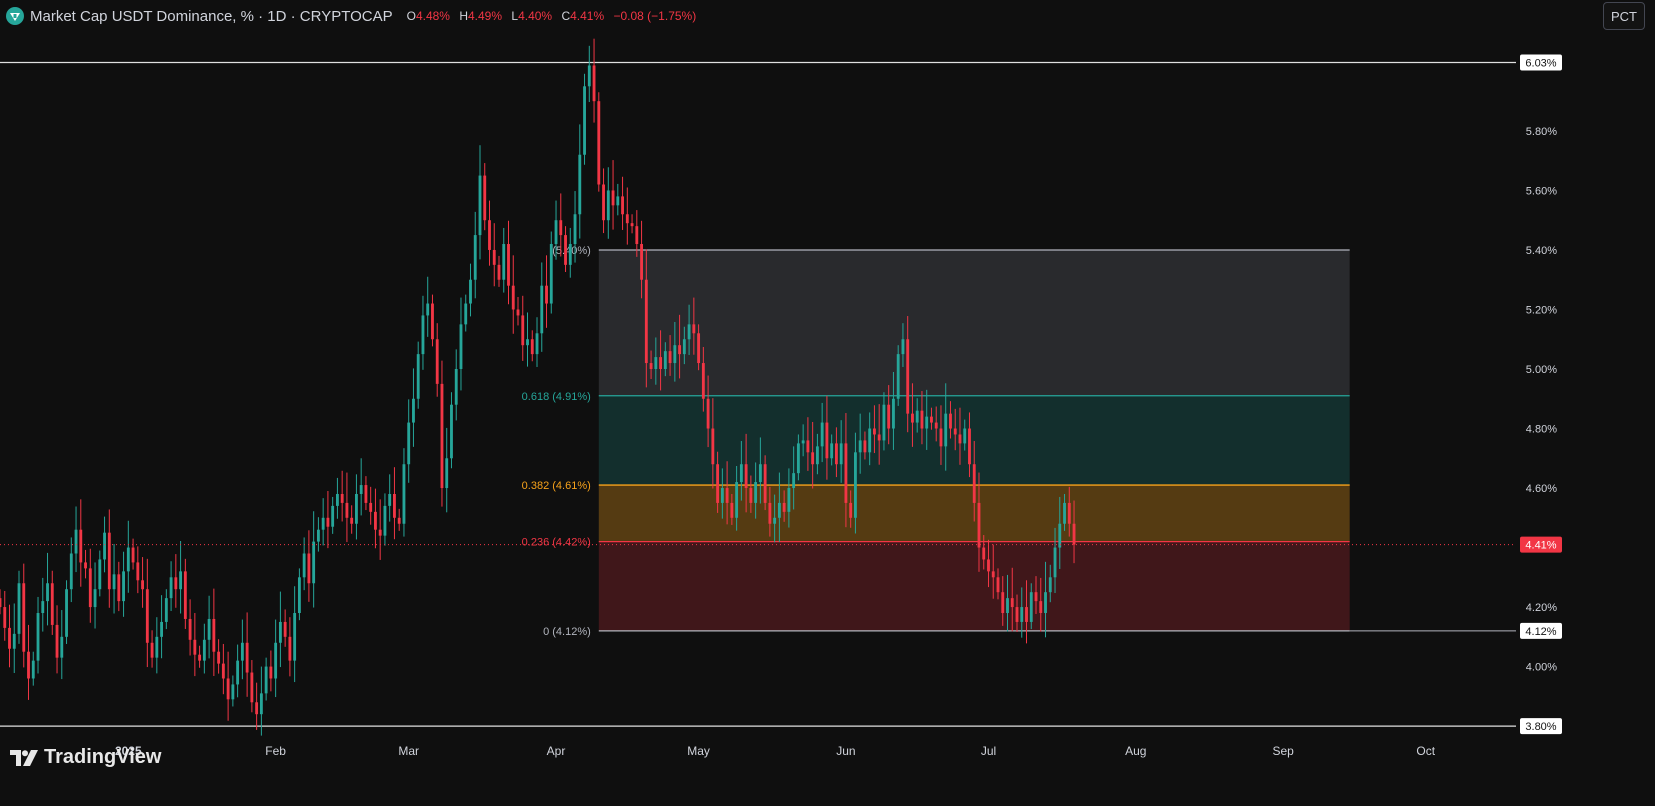 Image resolution: width=1655 pixels, height=806 pixels. What do you see at coordinates (974, 322) in the screenshot?
I see `fib-zone-0.618` at bounding box center [974, 322].